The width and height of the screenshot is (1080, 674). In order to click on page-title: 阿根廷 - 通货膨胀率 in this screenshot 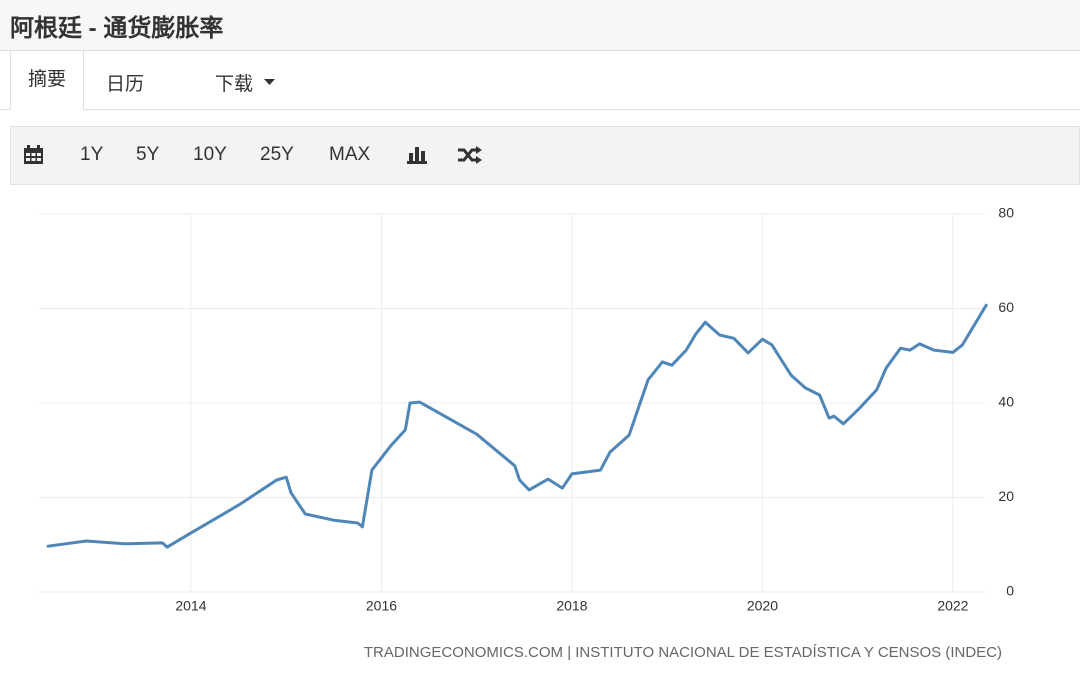, I will do `click(117, 28)`.